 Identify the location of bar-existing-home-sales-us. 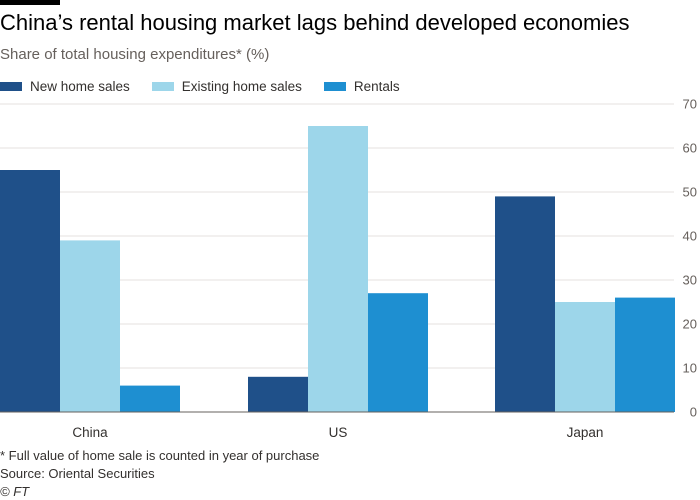
(338, 269).